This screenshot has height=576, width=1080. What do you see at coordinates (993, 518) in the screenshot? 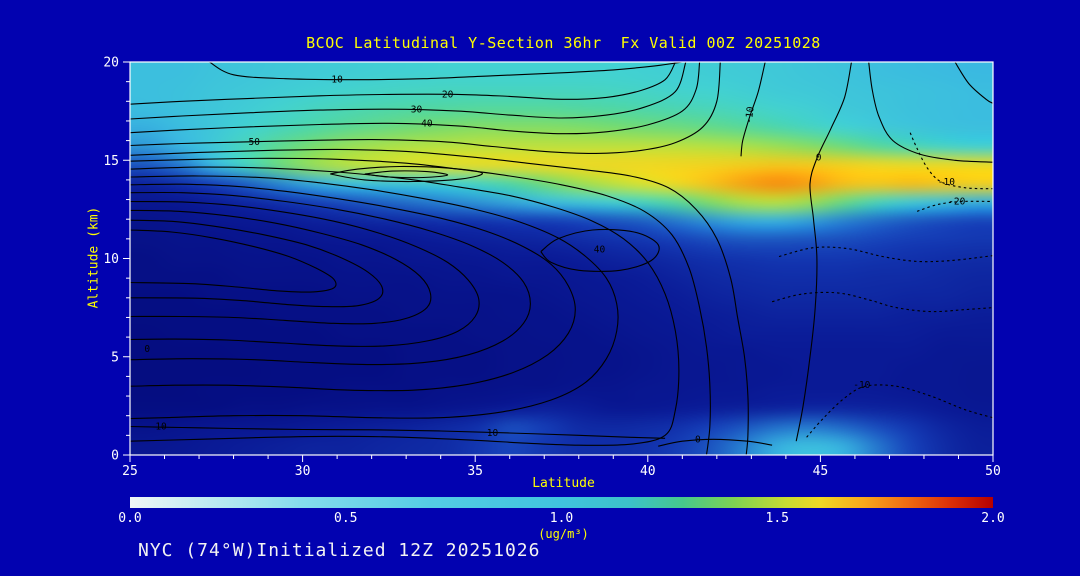
I see `colorbar-tick-label: 2.0` at bounding box center [993, 518].